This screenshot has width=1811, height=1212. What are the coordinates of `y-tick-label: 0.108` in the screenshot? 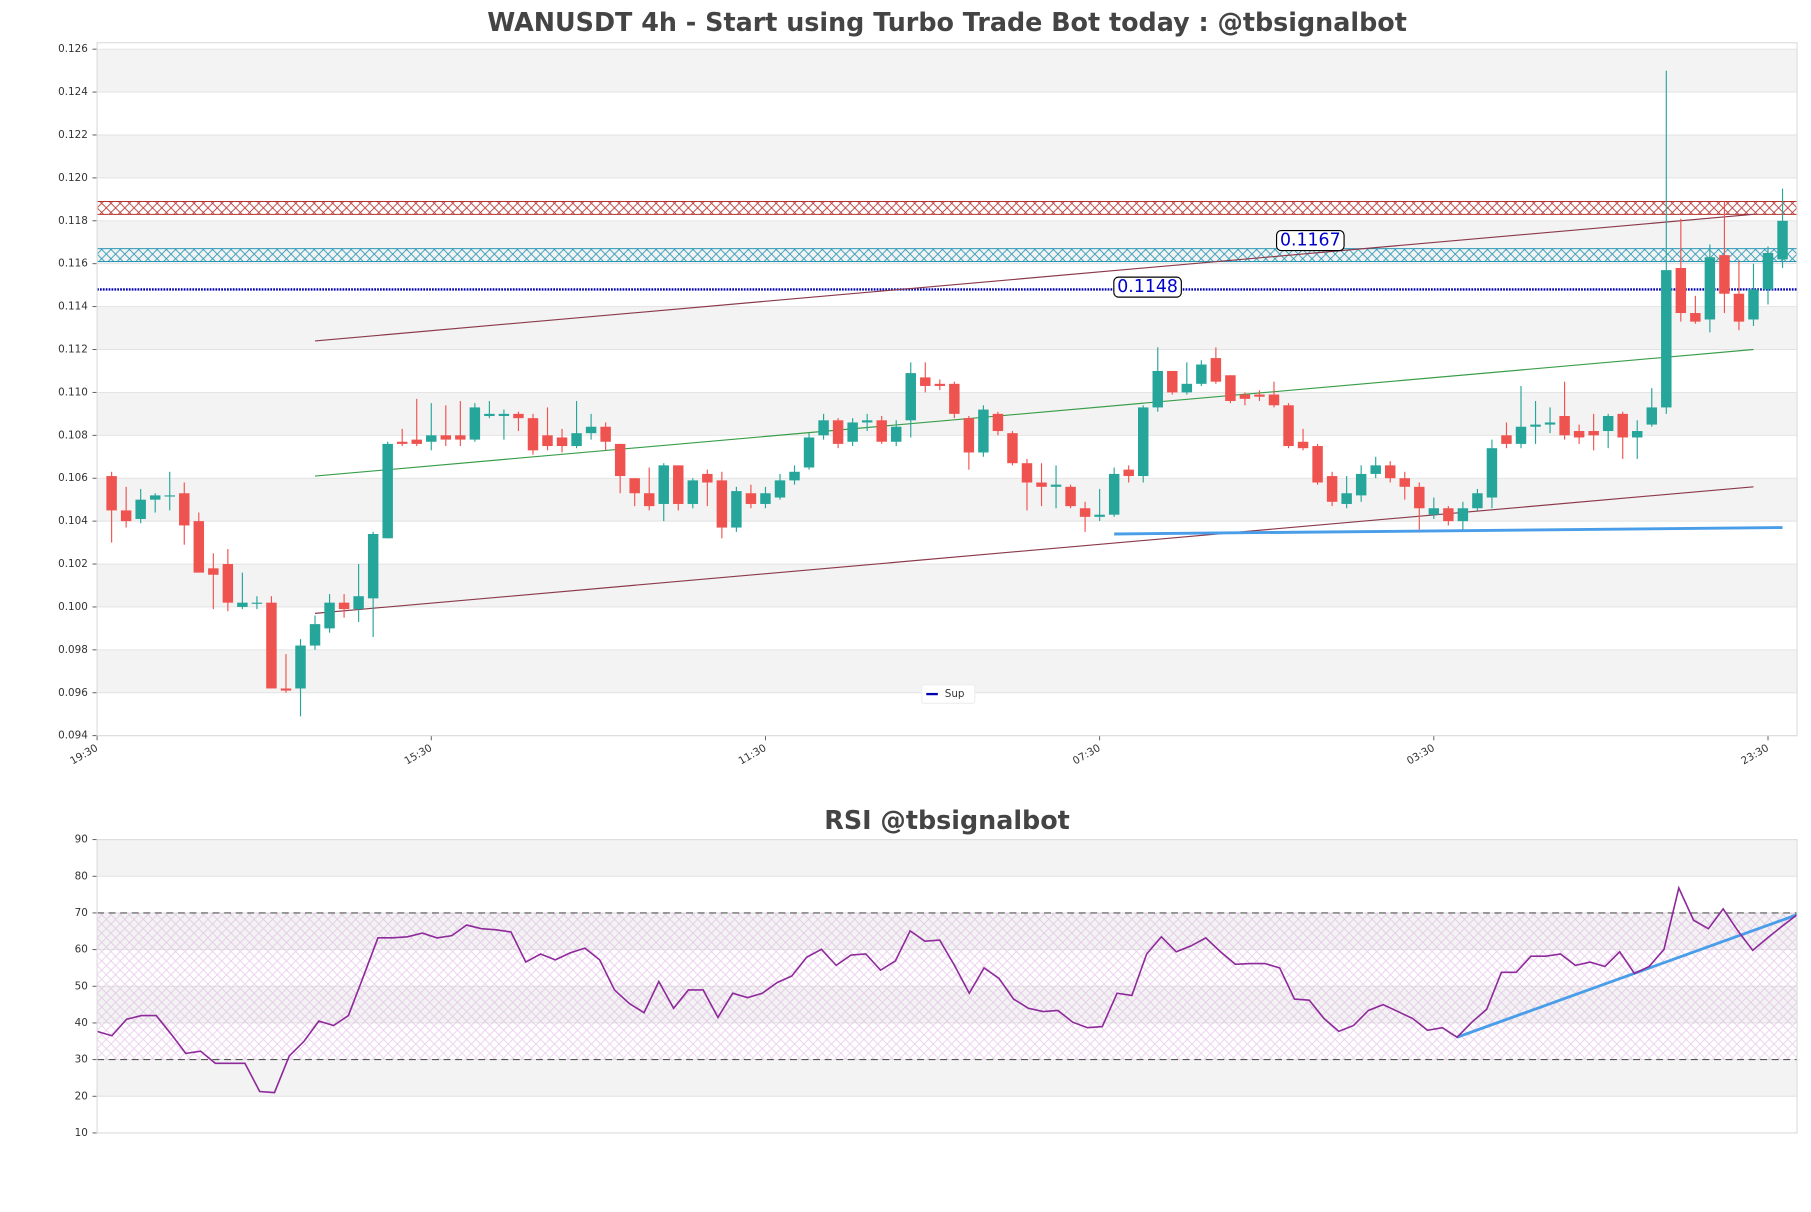 It's located at (73, 435).